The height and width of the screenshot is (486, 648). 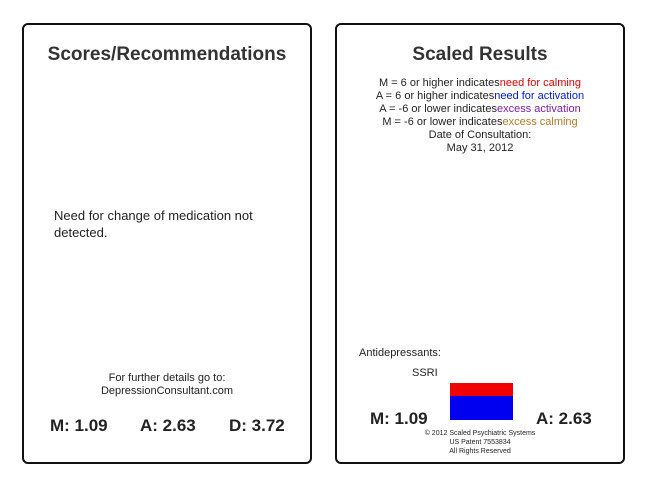 I want to click on legend-text: M = 6 or higher indicates, so click(x=439, y=83).